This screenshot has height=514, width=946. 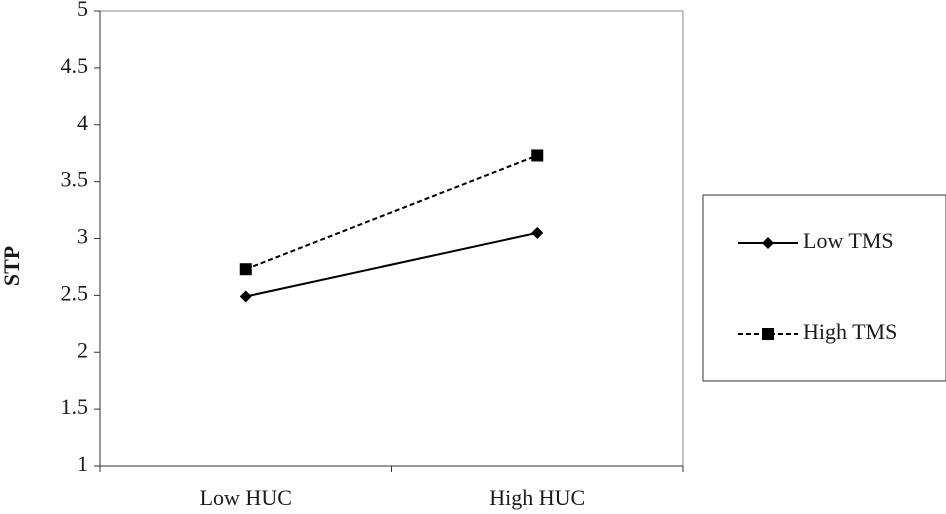 What do you see at coordinates (850, 331) in the screenshot?
I see `legend-label: High TMS` at bounding box center [850, 331].